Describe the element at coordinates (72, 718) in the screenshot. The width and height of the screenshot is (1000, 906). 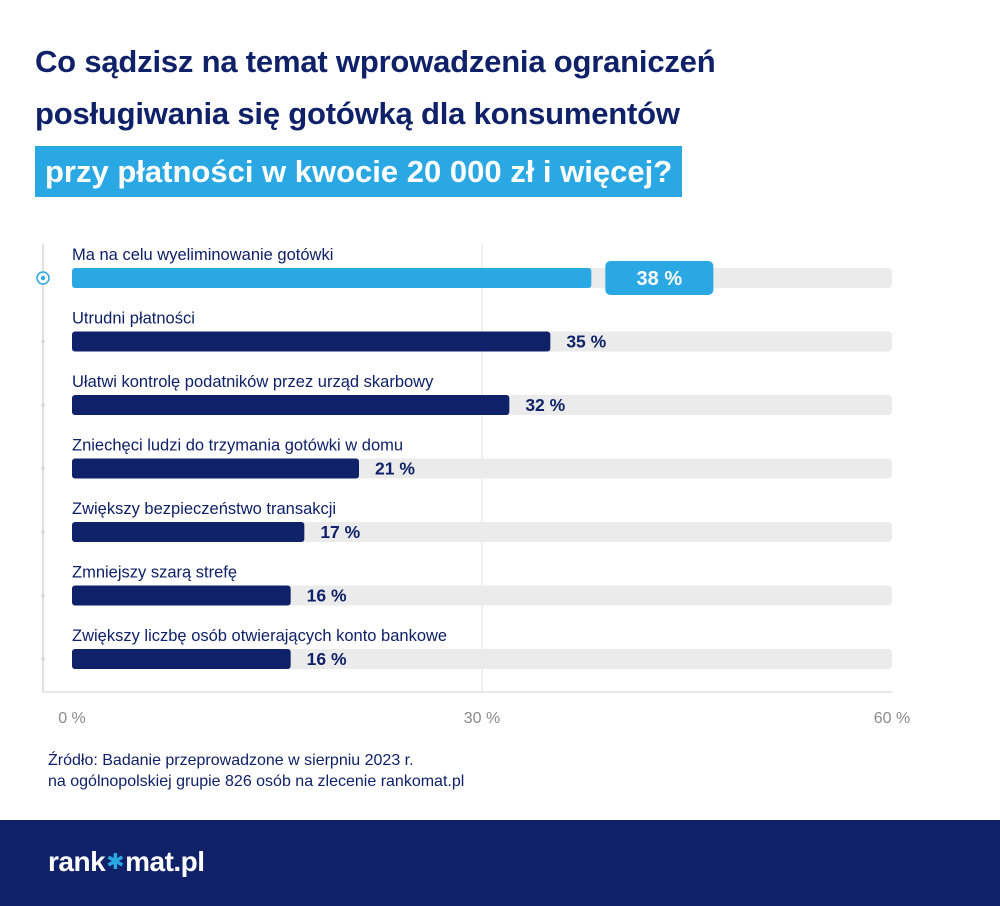
I see `x-tick-label-0: 0 %` at that location.